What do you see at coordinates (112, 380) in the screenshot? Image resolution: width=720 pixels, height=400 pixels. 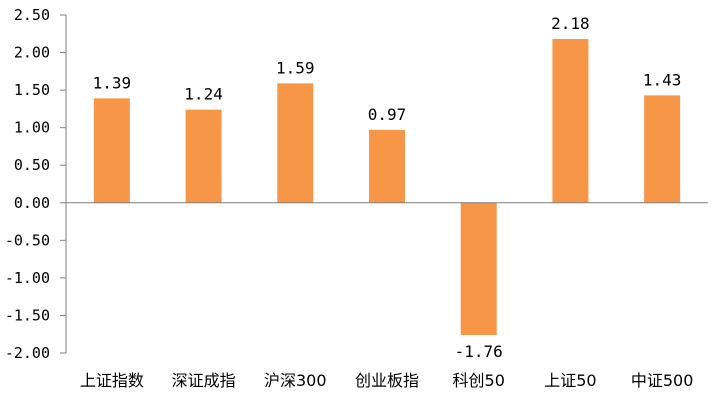 I see `x-category-label: 上证指数` at bounding box center [112, 380].